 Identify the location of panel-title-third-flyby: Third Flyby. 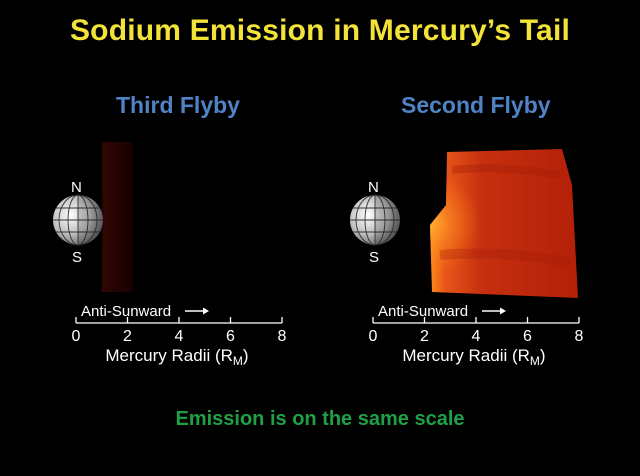
(178, 105).